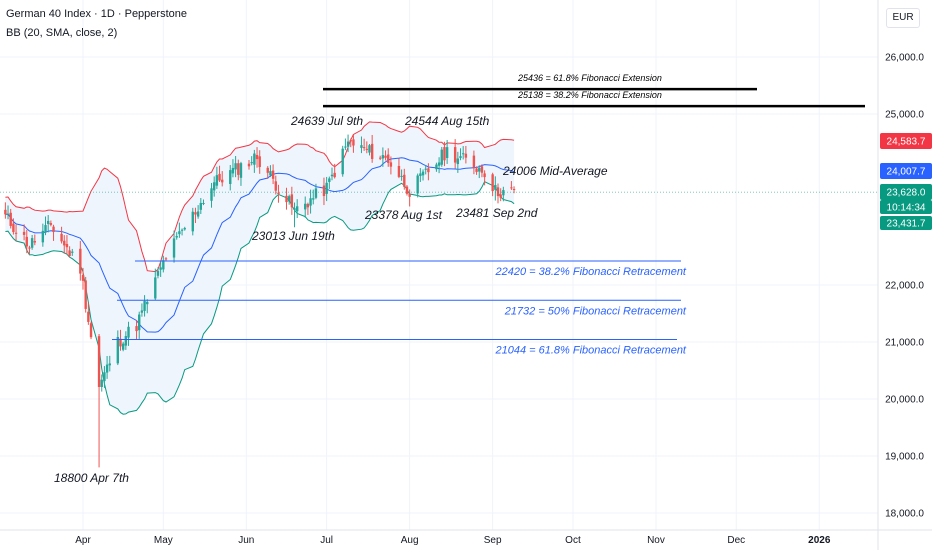  I want to click on time-tick-label: Oct, so click(573, 540).